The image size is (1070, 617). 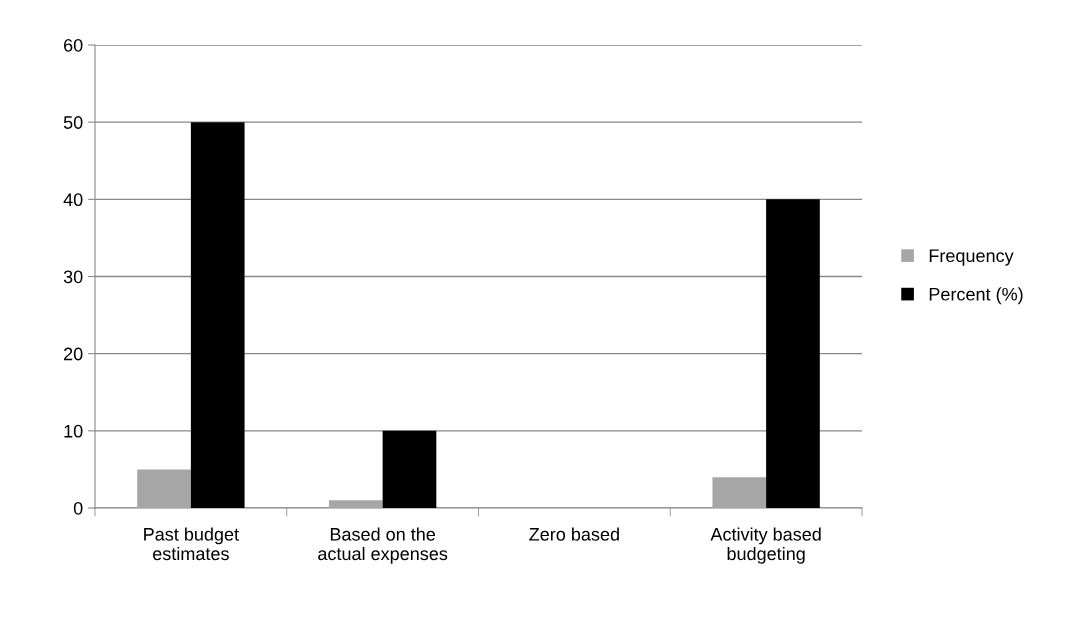 What do you see at coordinates (976, 296) in the screenshot?
I see `legend-label: Percent (%)` at bounding box center [976, 296].